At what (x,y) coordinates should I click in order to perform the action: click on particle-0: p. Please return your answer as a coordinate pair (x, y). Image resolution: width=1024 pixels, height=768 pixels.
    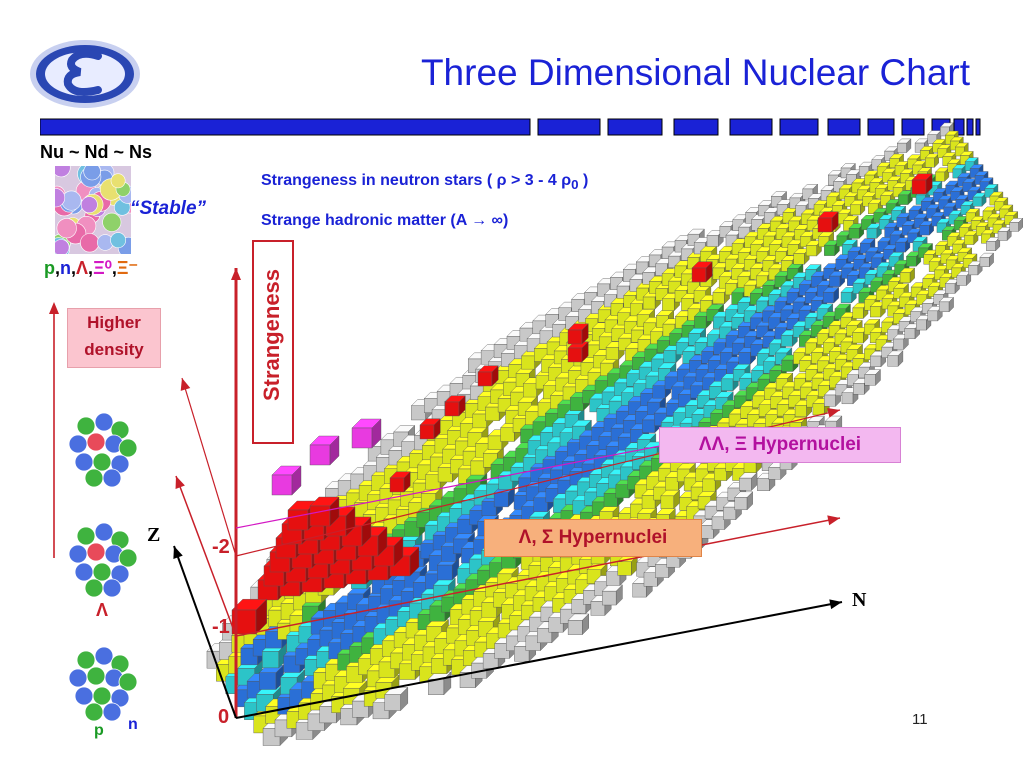
    Looking at the image, I should click on (49, 268).